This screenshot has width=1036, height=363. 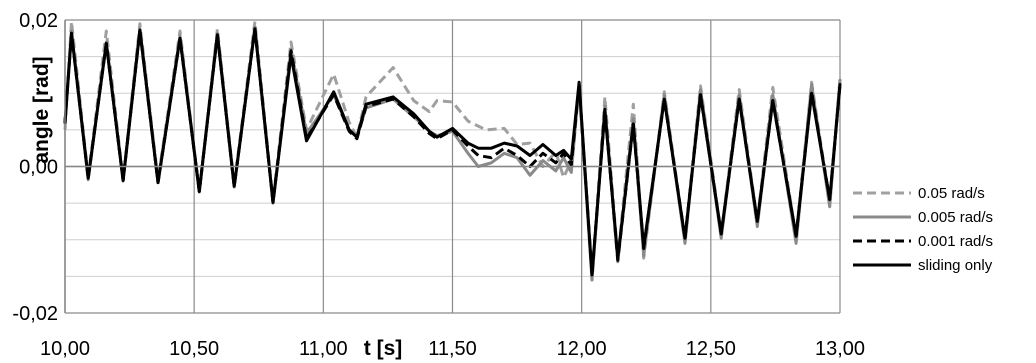 What do you see at coordinates (383, 348) in the screenshot?
I see `x-axis-title: t [s]` at bounding box center [383, 348].